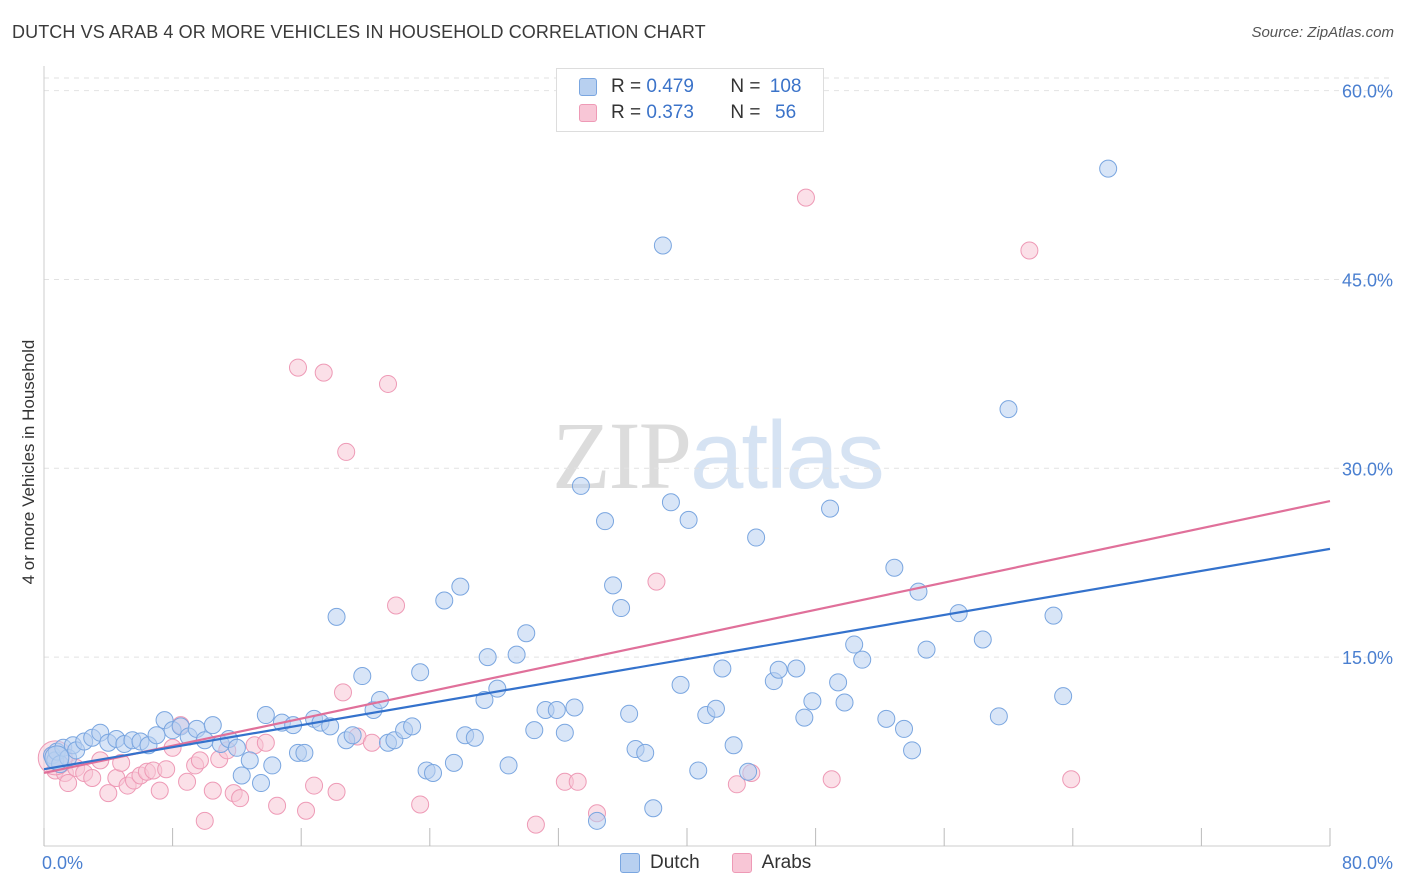  Describe the element at coordinates (1322, 32) in the screenshot. I see `source-credit: Source: ZipAtlas.com` at that location.